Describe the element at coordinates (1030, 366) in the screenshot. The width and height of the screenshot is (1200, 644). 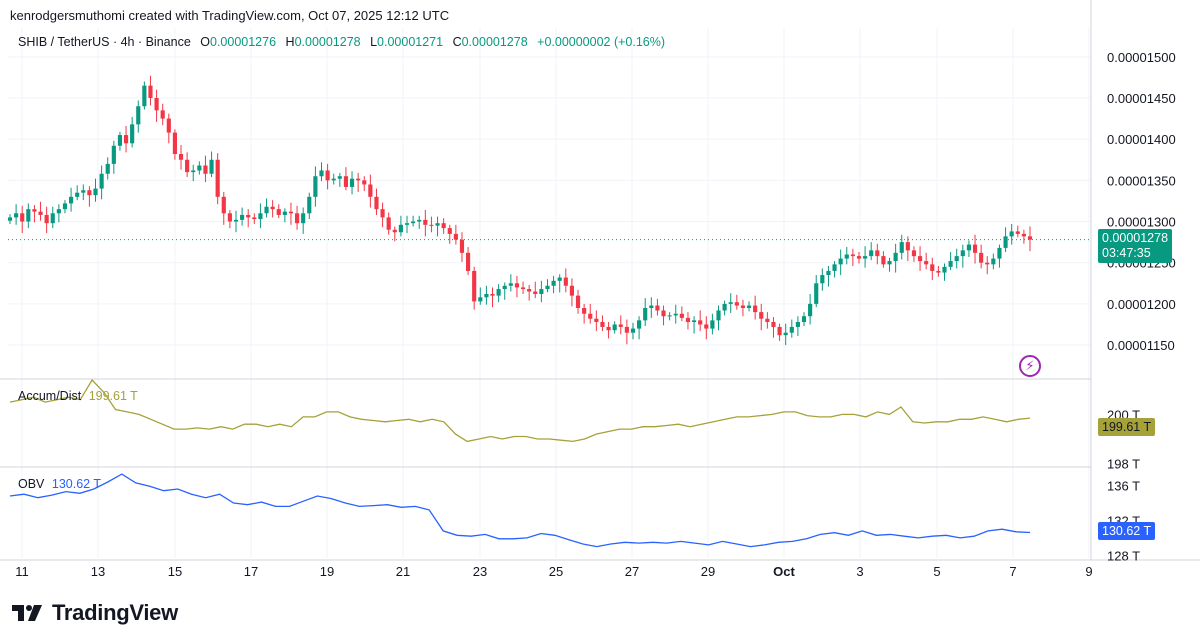
I see `lightning-icon: ⚡` at that location.